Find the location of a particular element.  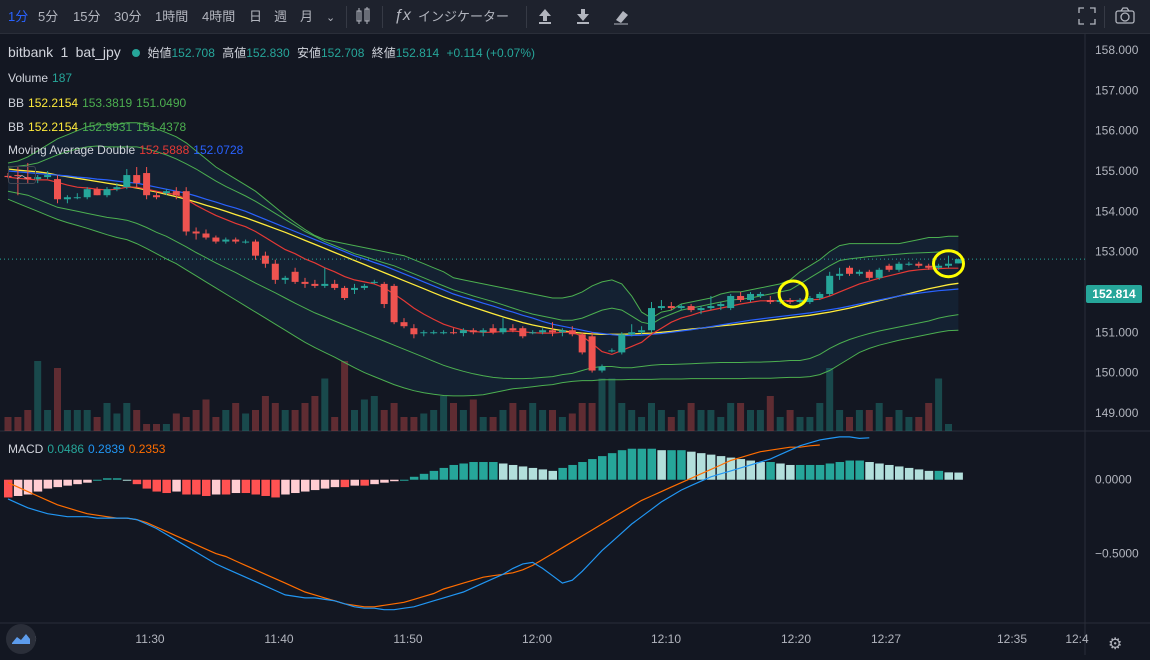

interval-day: 日 is located at coordinates (256, 16).